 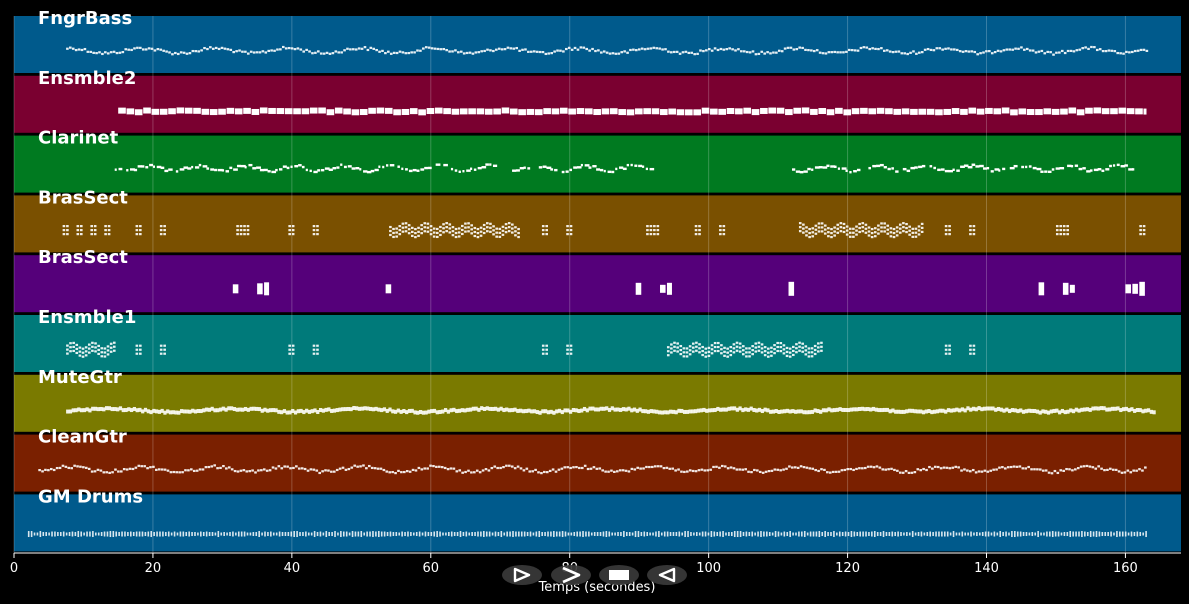 I want to click on forward-button, so click(x=667, y=575).